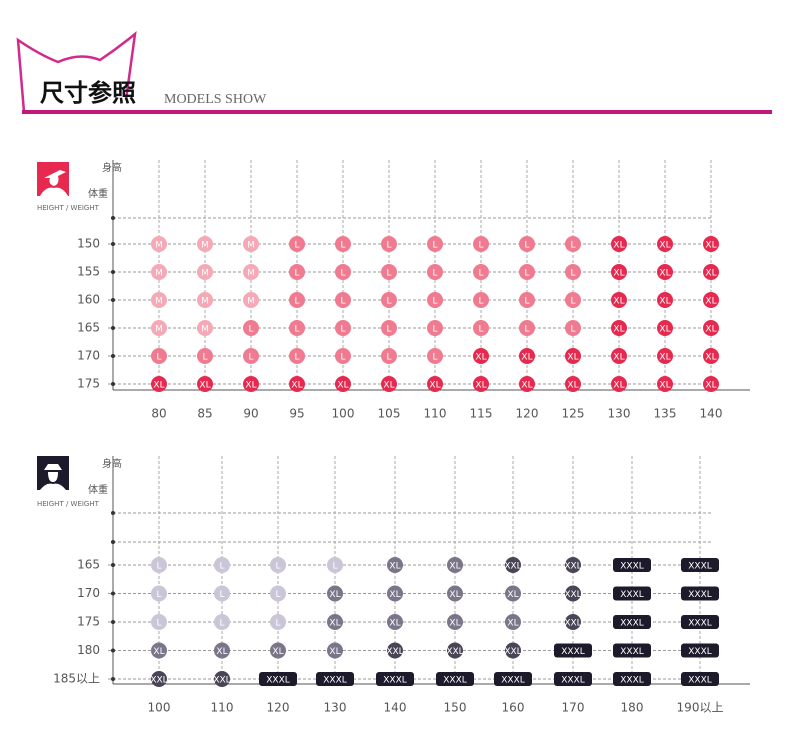 Image resolution: width=790 pixels, height=730 pixels. Describe the element at coordinates (88, 93) in the screenshot. I see `header-title: 尺寸参照` at that location.